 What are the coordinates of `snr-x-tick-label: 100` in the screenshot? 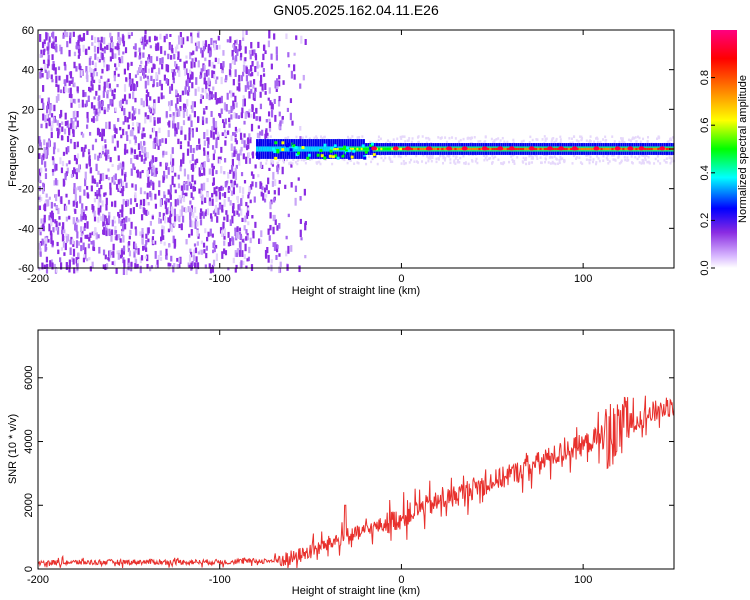 It's located at (583, 580).